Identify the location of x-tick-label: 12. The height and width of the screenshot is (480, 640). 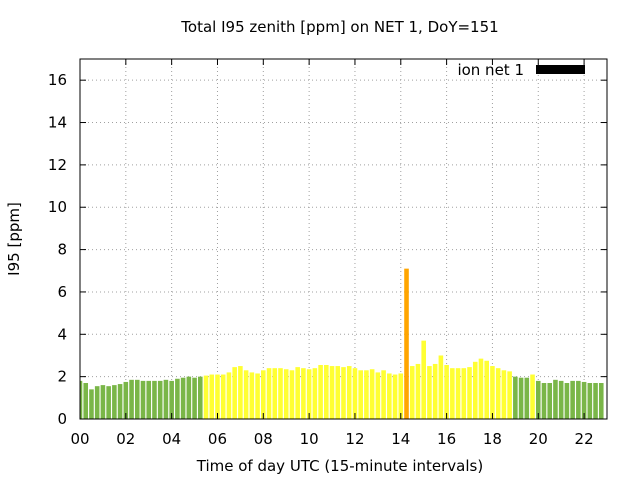
(354, 439).